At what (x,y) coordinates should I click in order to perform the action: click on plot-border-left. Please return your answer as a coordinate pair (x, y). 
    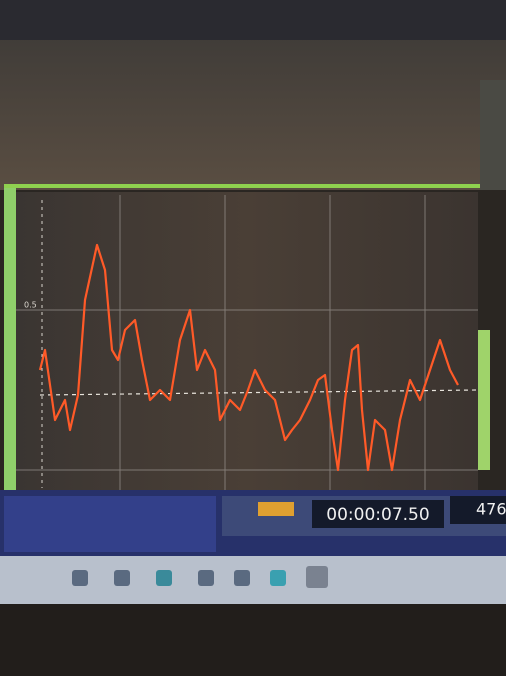
    Looking at the image, I should click on (10, 343).